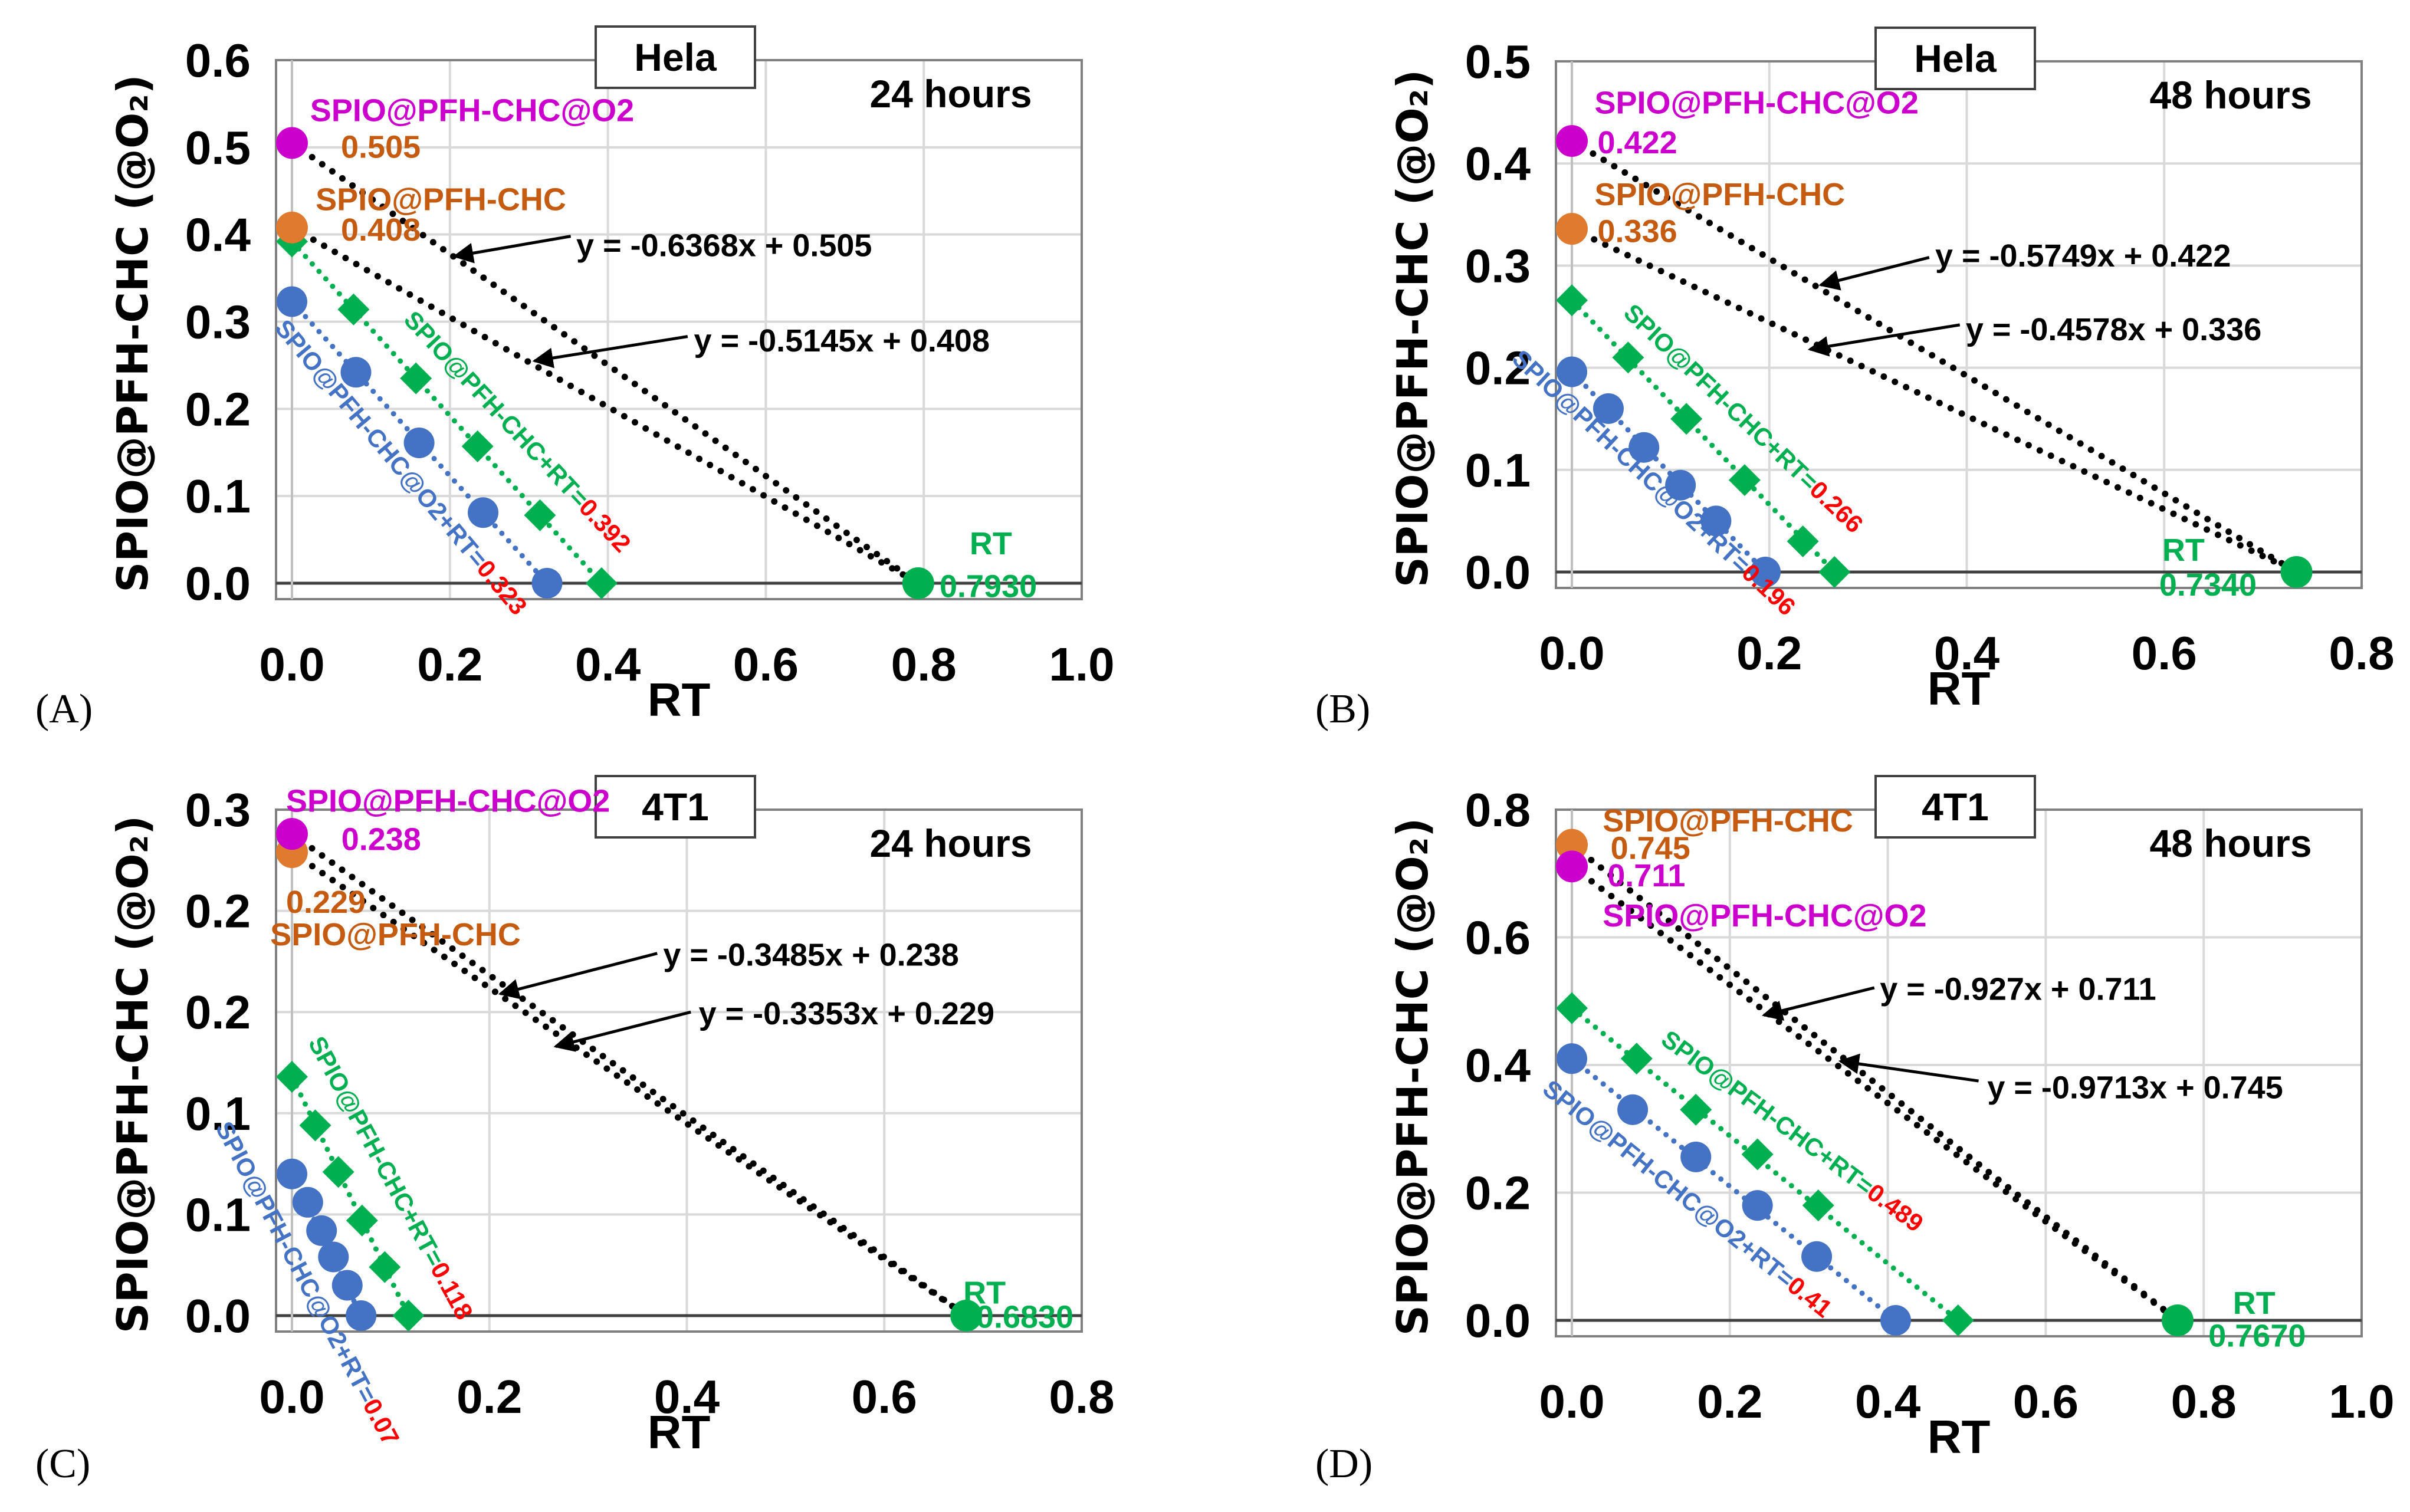  I want to click on equation-label: y = -0.3485x + 0.238, so click(810, 954).